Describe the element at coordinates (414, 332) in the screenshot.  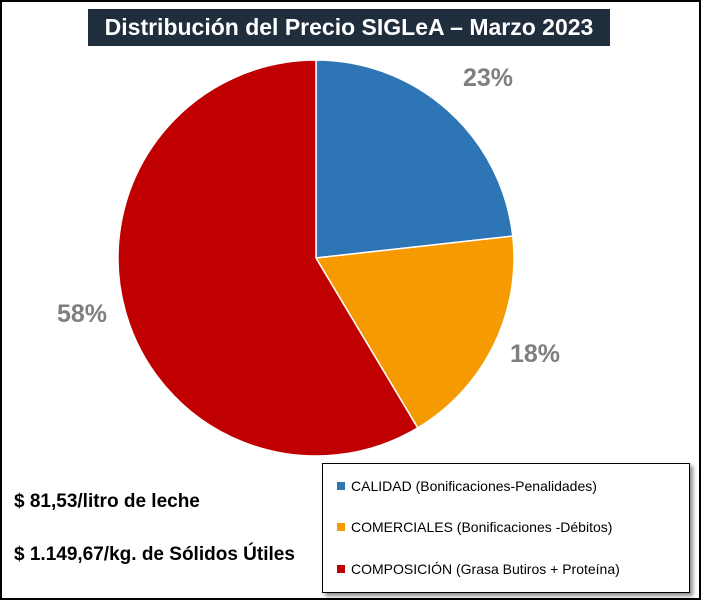
I see `pie-slice-comerciales` at that location.